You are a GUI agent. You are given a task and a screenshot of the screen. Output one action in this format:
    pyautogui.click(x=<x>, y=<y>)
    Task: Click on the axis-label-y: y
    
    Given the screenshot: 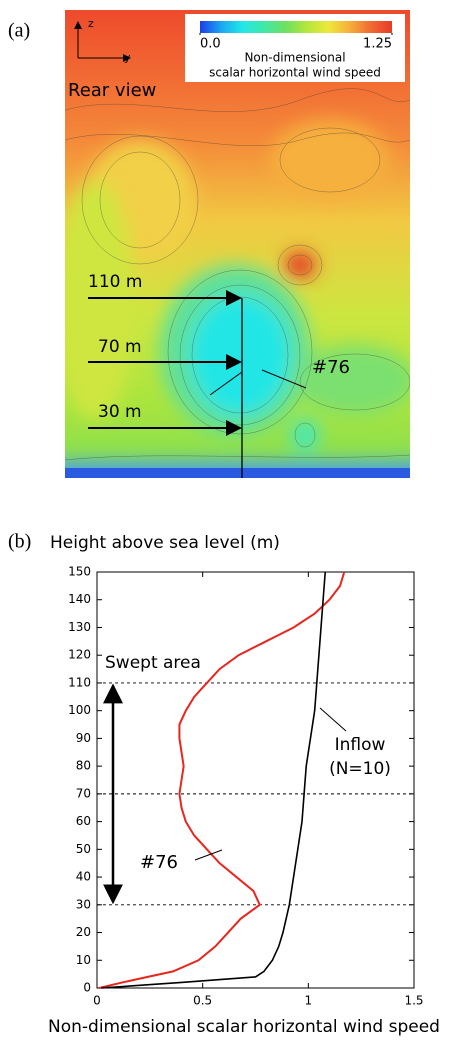 What is the action you would take?
    pyautogui.click(x=127, y=57)
    